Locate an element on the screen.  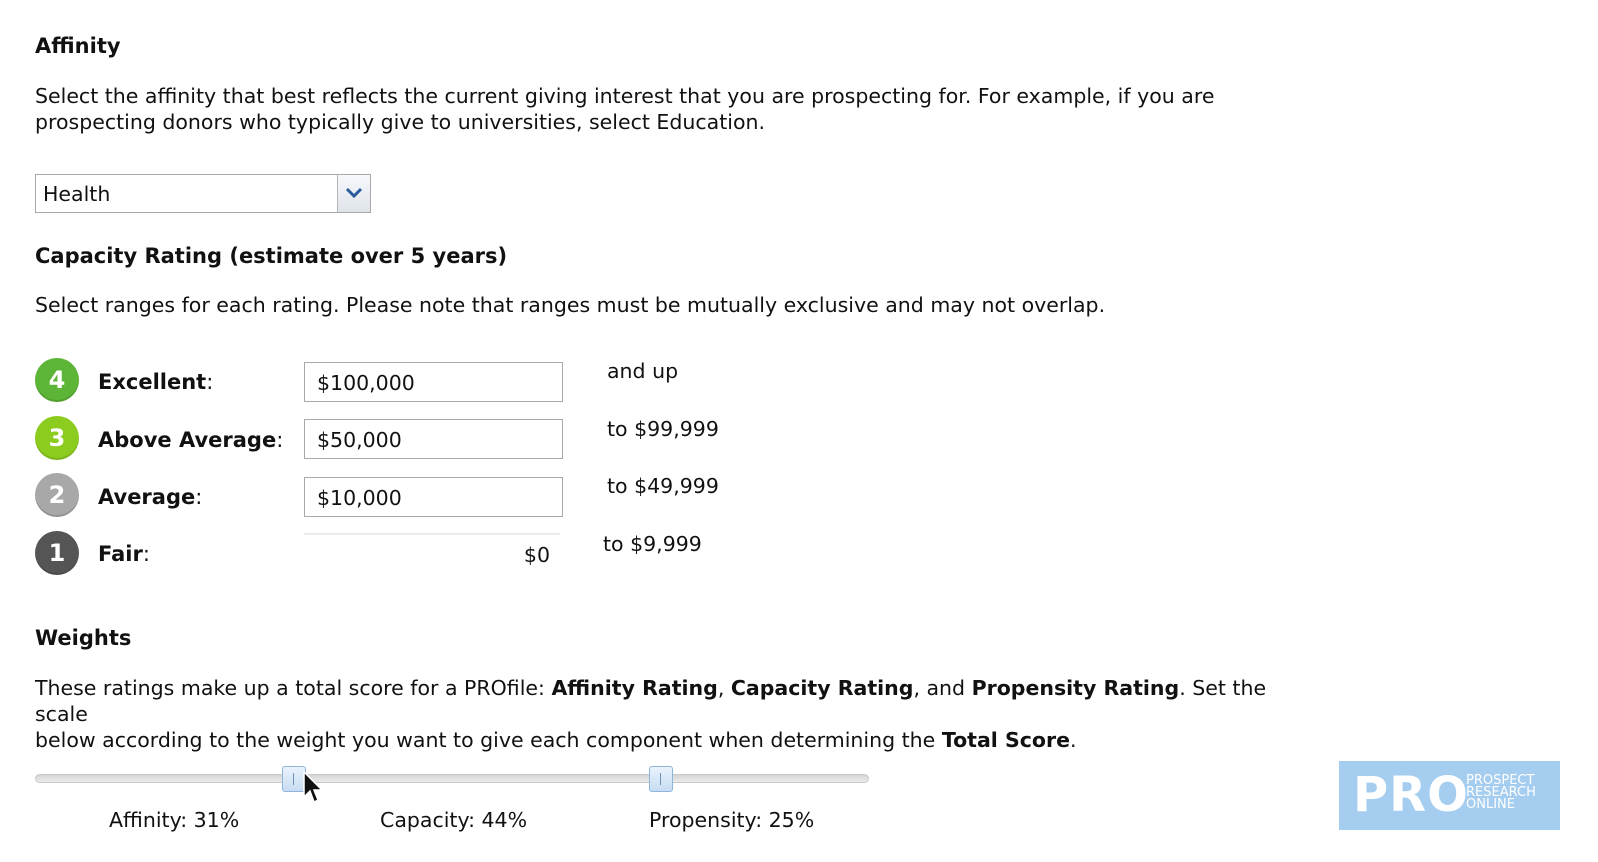
above-average-min-value: $50,000 is located at coordinates (359, 440).